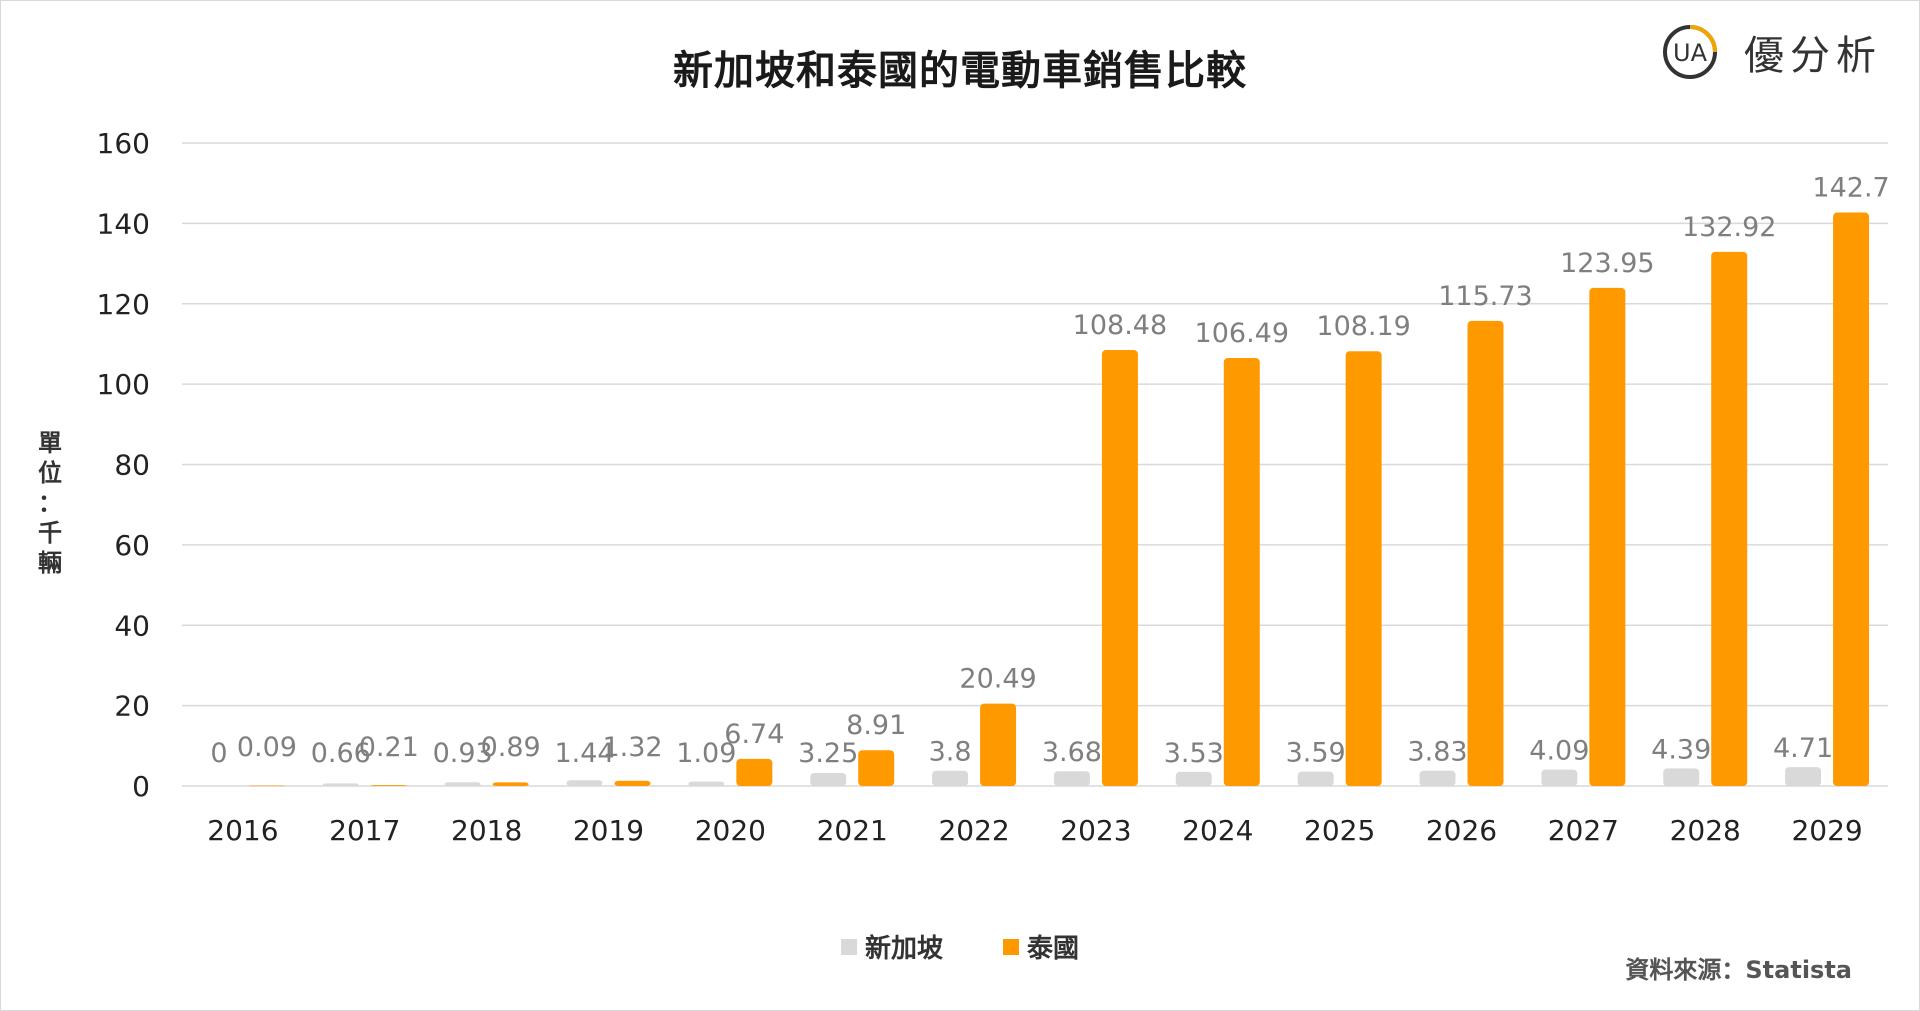 The image size is (1920, 1011). I want to click on data-label-thailand: 8.91, so click(876, 725).